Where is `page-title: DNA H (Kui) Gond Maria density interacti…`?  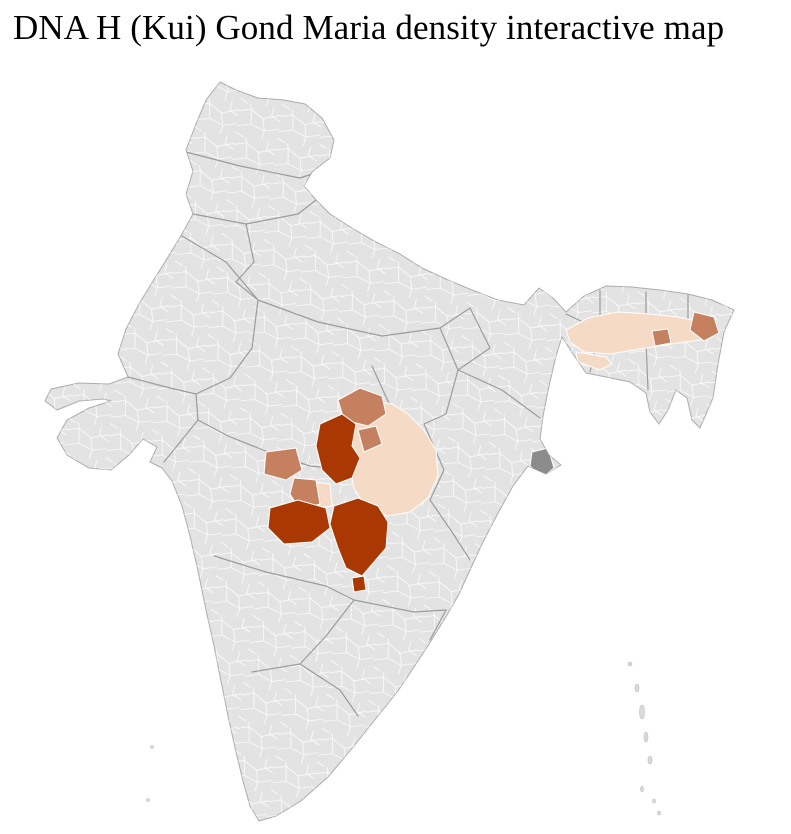
page-title: DNA H (Kui) Gond Maria density interacti… is located at coordinates (369, 27).